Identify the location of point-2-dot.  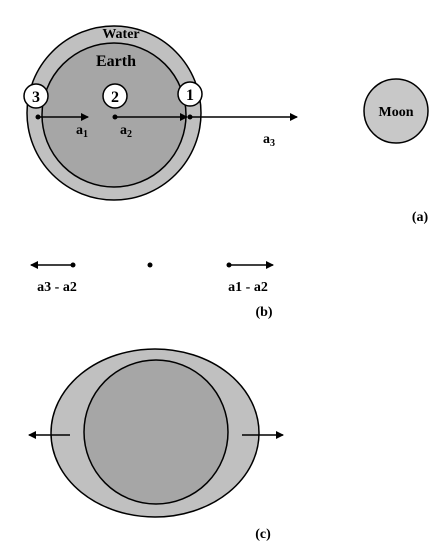
(115, 117).